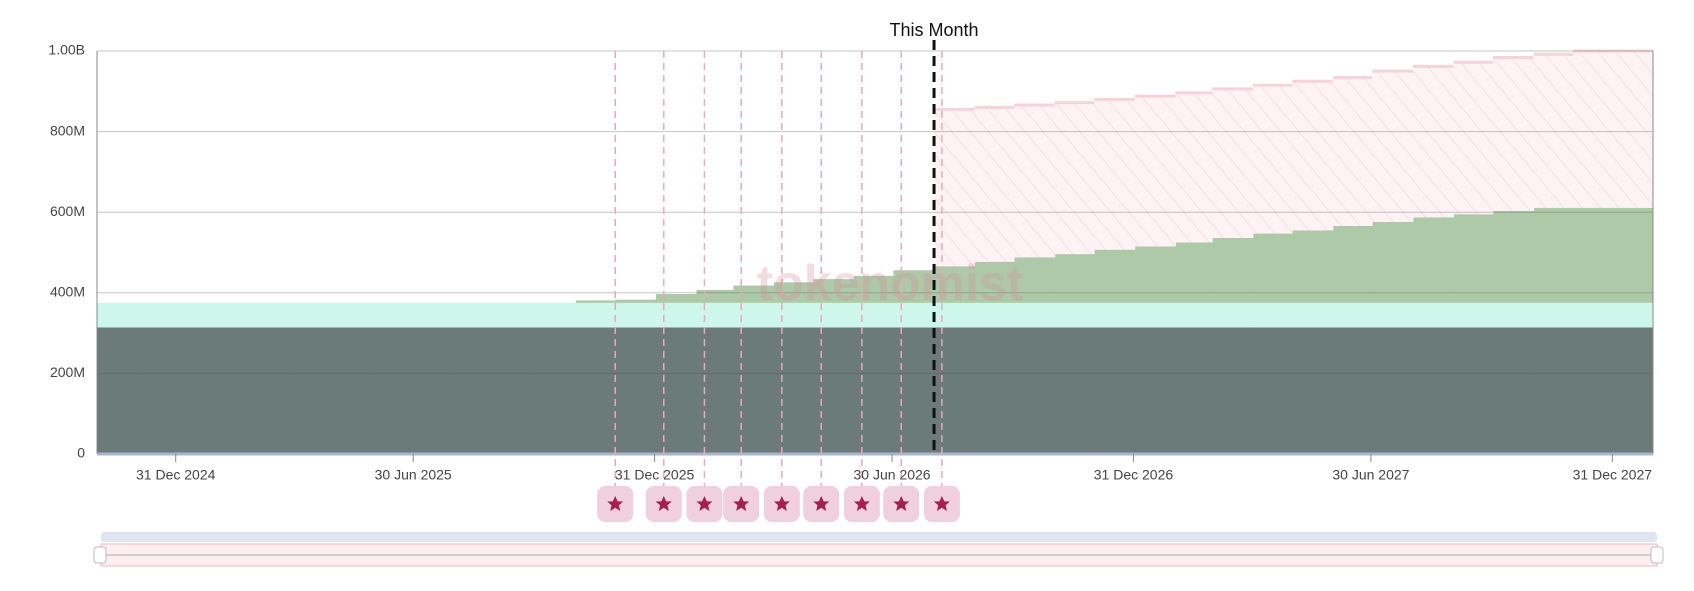 This screenshot has width=1694, height=591. What do you see at coordinates (934, 30) in the screenshot?
I see `current-month-label: This Month` at bounding box center [934, 30].